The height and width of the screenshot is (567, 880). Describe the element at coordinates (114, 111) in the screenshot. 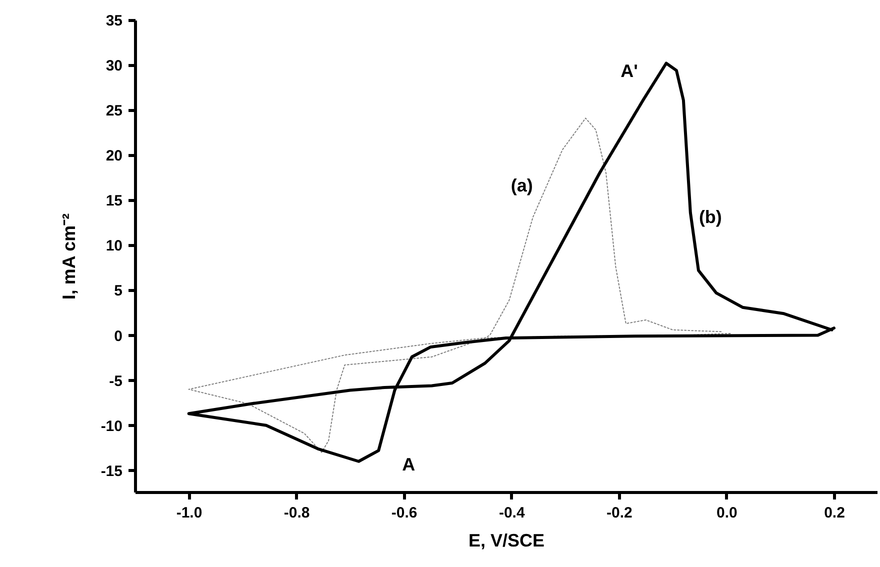

I see `y-tick-label: 25` at that location.